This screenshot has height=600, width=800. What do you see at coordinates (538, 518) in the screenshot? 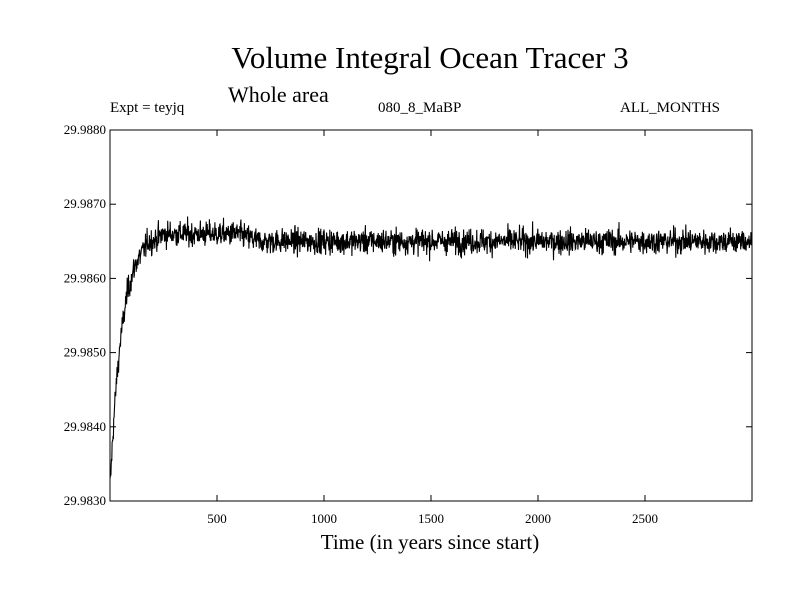
I see `x-tick-label: 2000` at bounding box center [538, 518].